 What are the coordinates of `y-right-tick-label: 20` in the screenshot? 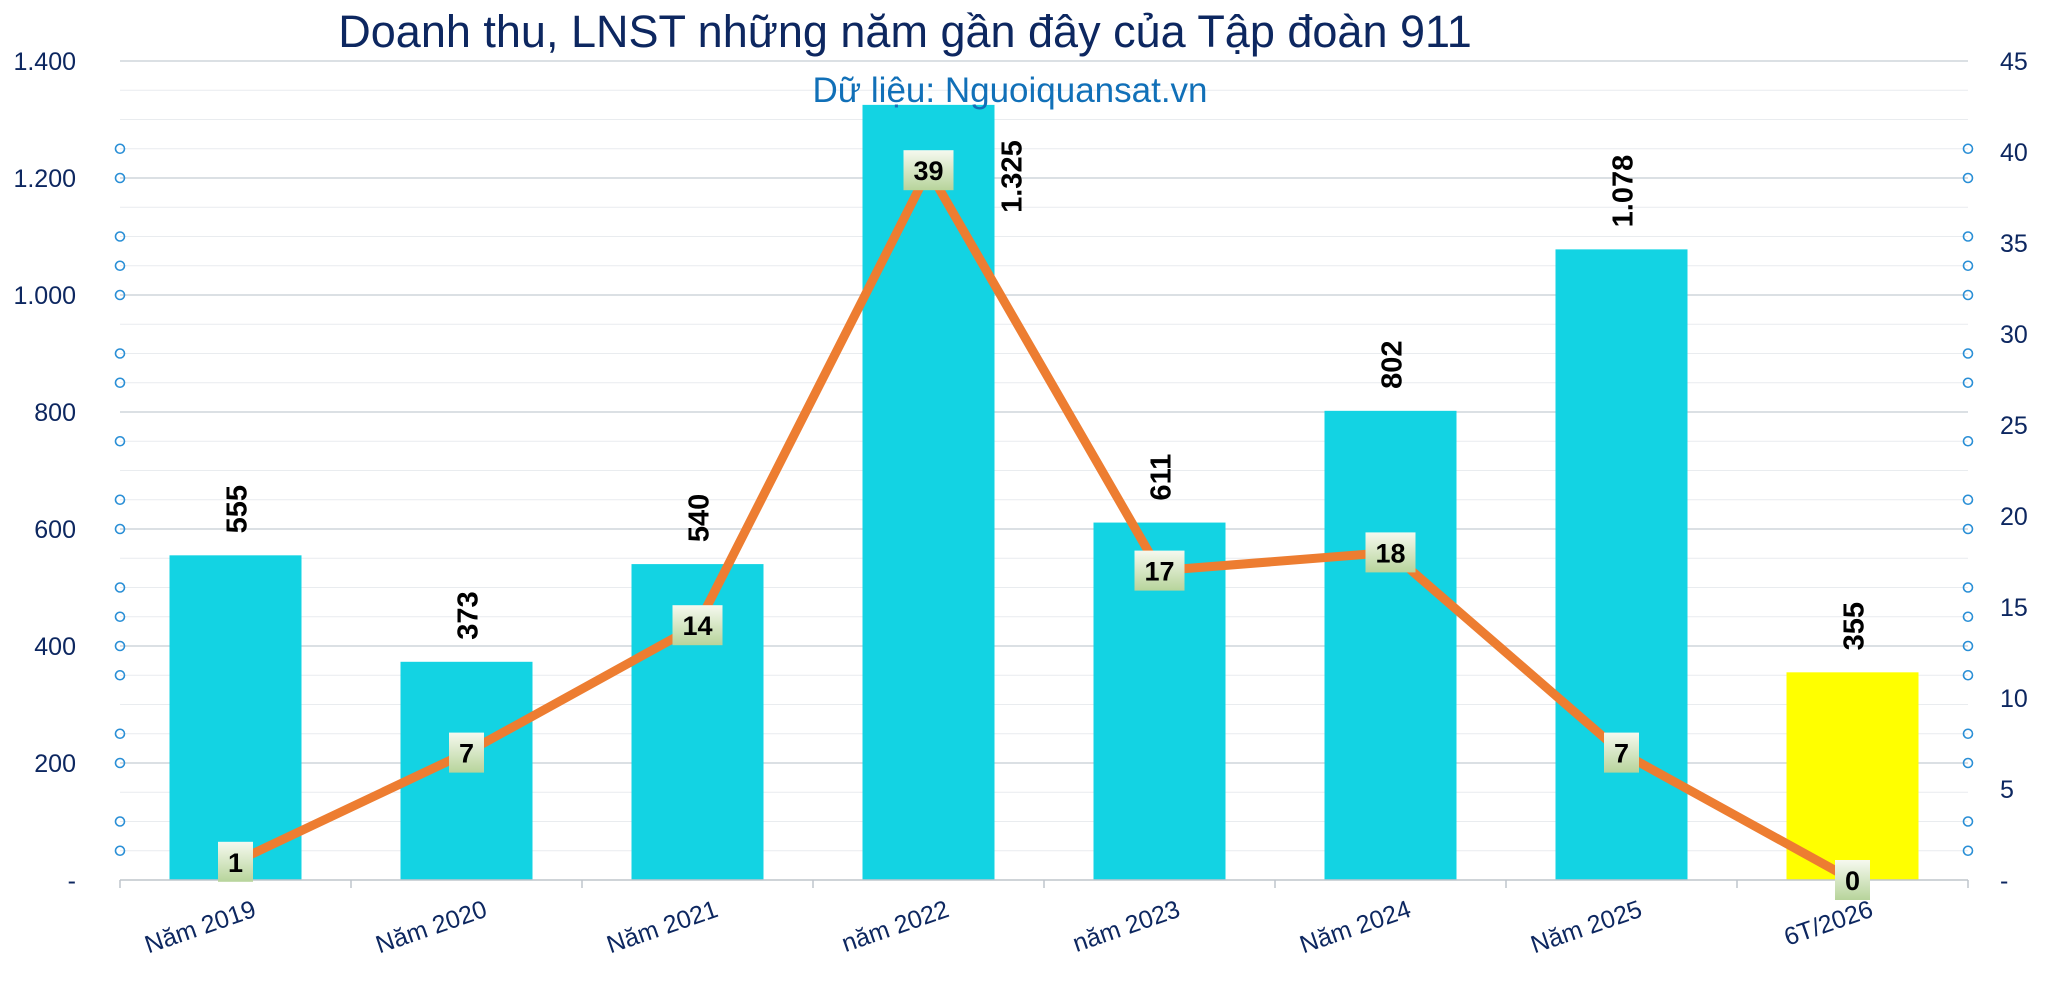 It's located at (2014, 517).